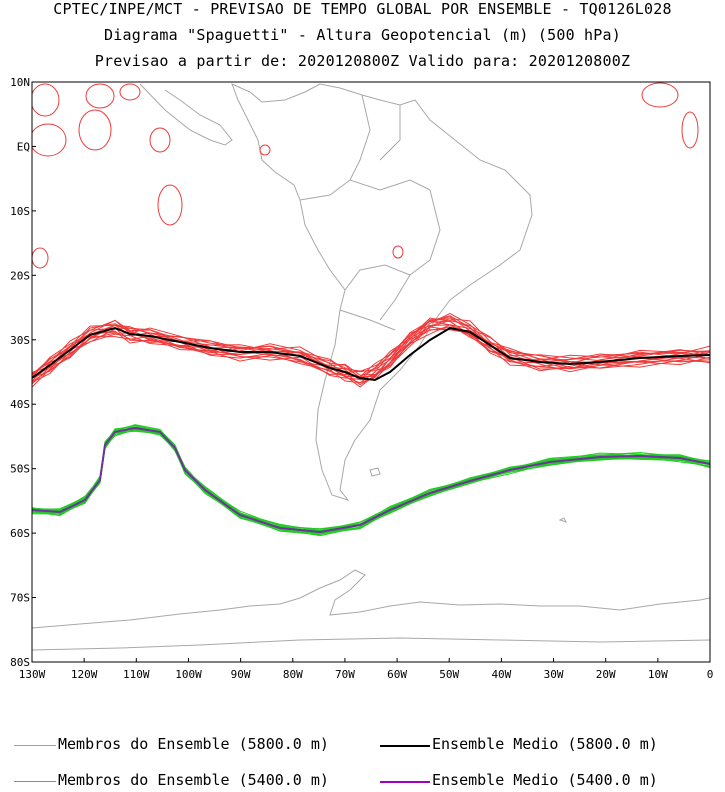  What do you see at coordinates (554, 674) in the screenshot?
I see `lon-label: 30W` at bounding box center [554, 674].